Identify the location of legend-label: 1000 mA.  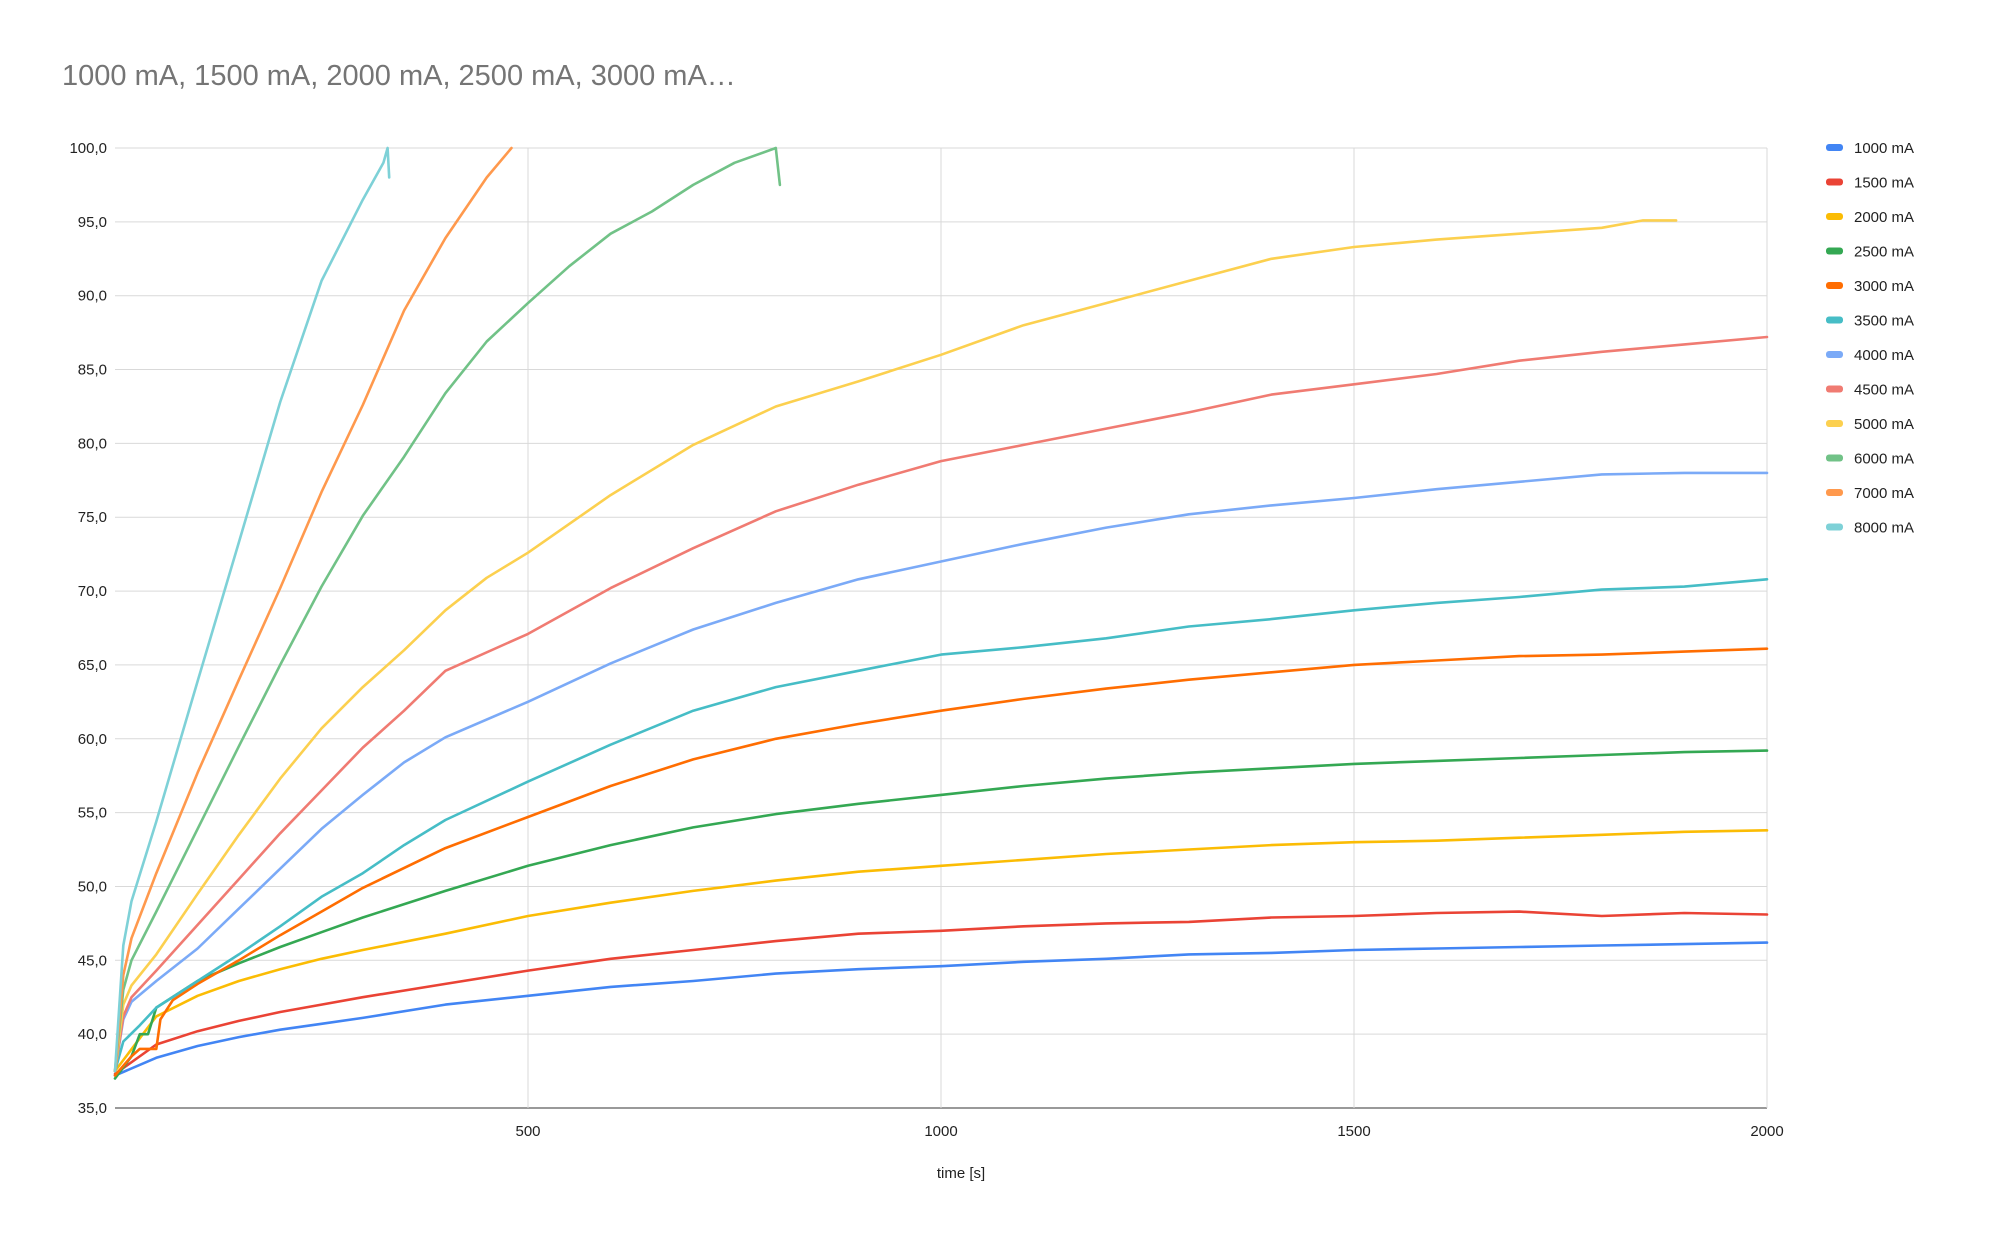
(1884, 148).